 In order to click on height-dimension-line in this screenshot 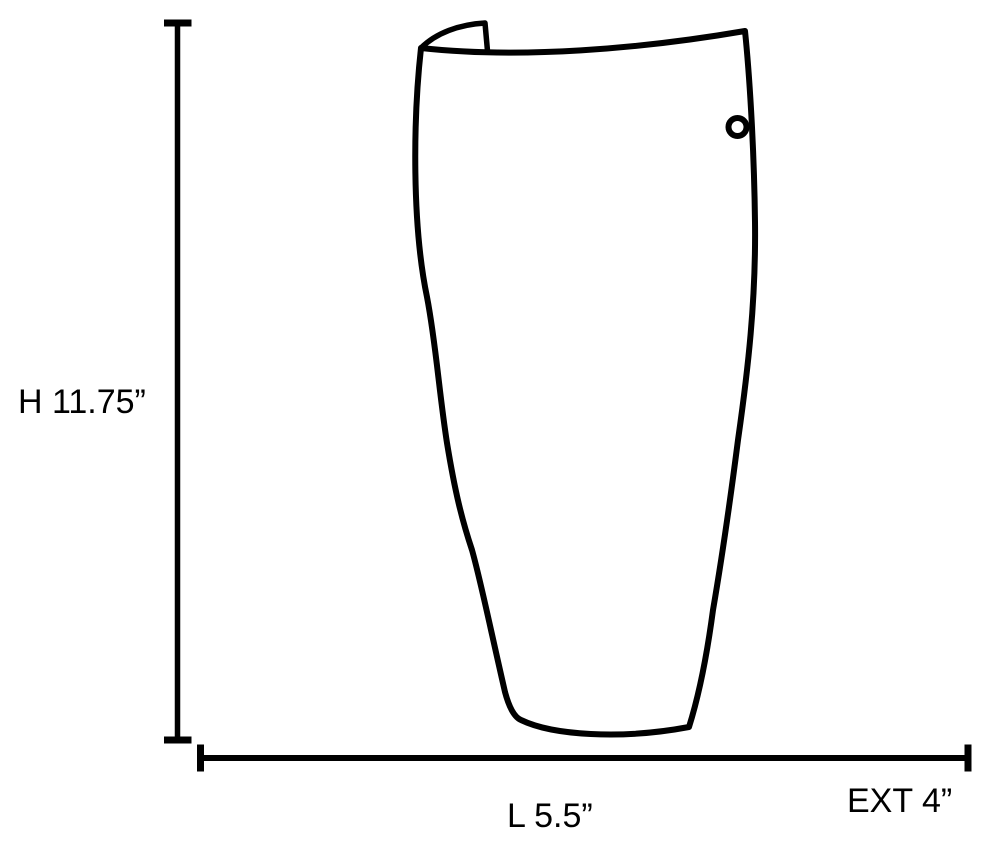, I will do `click(178, 381)`.